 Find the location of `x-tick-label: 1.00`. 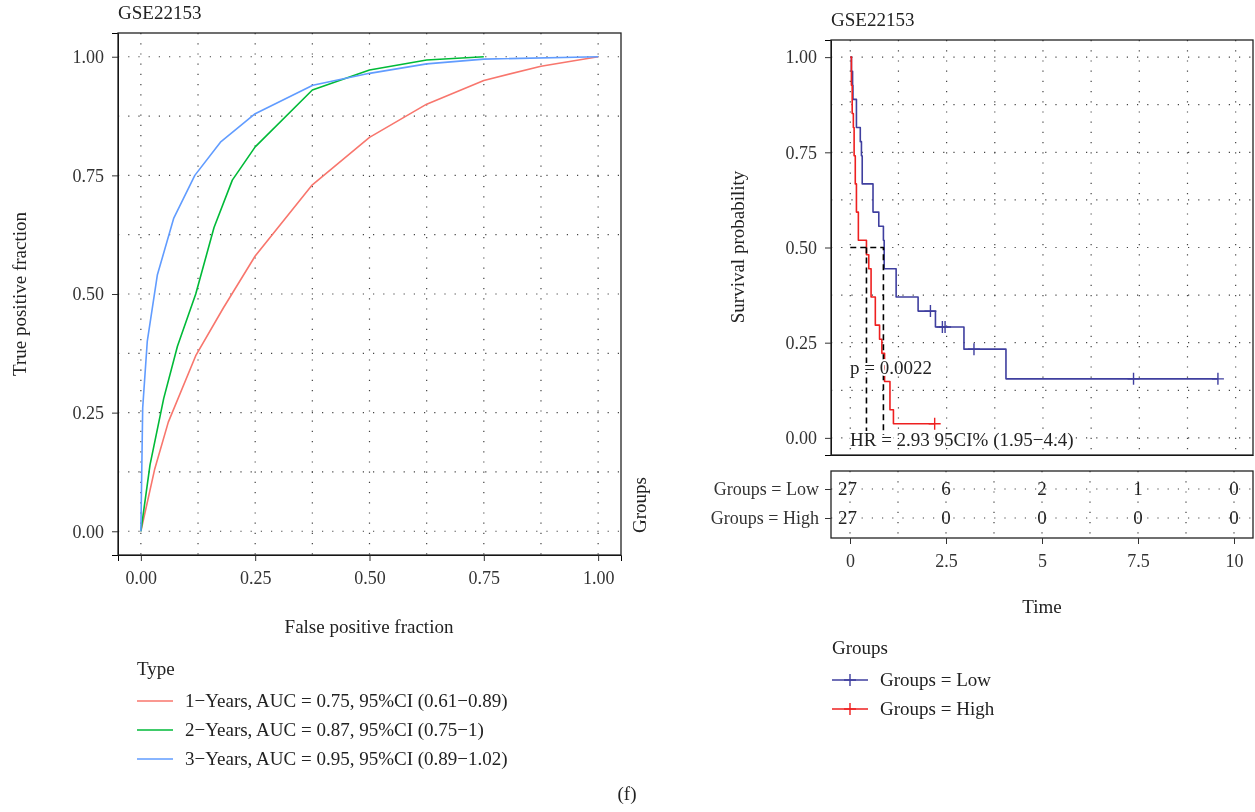

x-tick-label: 1.00 is located at coordinates (598, 577).